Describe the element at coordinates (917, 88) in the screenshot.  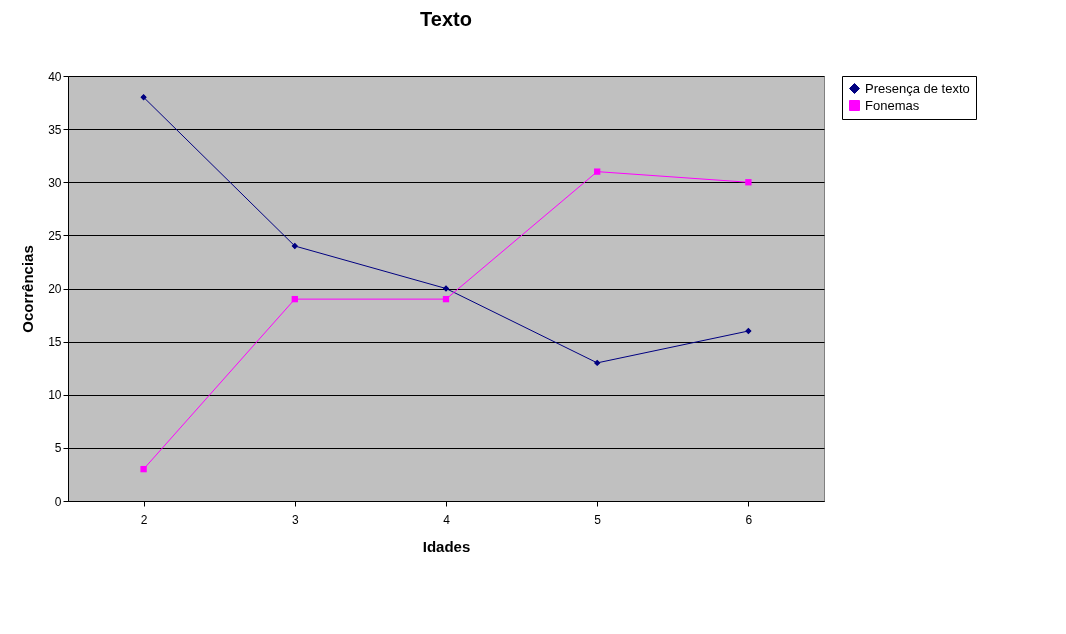
I see `legend-label: Presença de texto` at that location.